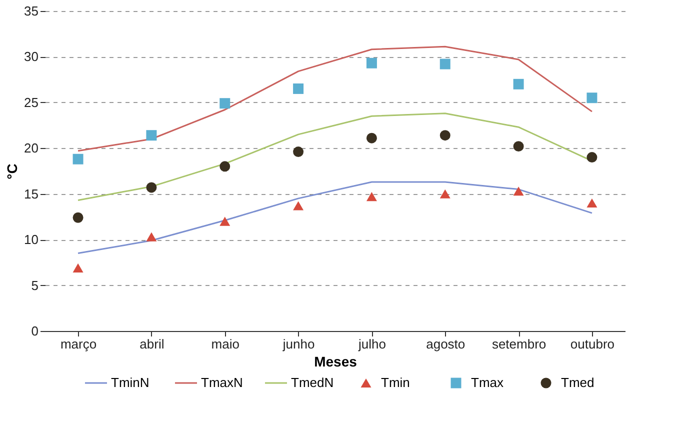 The height and width of the screenshot is (443, 673). I want to click on x-tick-label: maio, so click(225, 344).